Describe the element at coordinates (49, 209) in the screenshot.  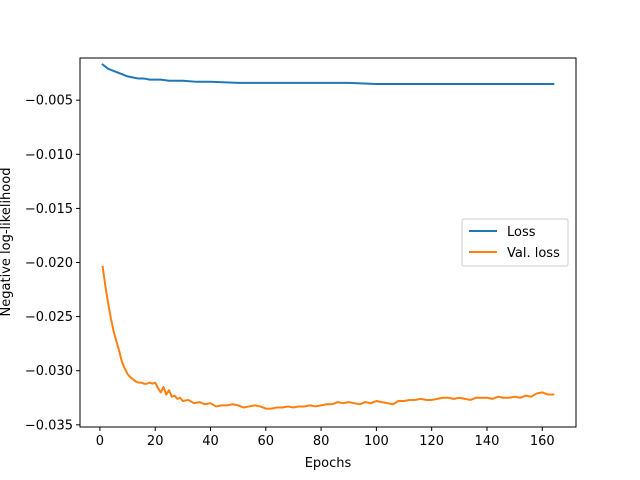
I see `y-tick-label: −0.015` at that location.